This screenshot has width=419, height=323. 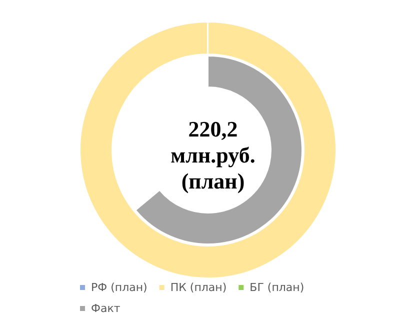 I want to click on legend-label: ПК (план), so click(x=198, y=287).